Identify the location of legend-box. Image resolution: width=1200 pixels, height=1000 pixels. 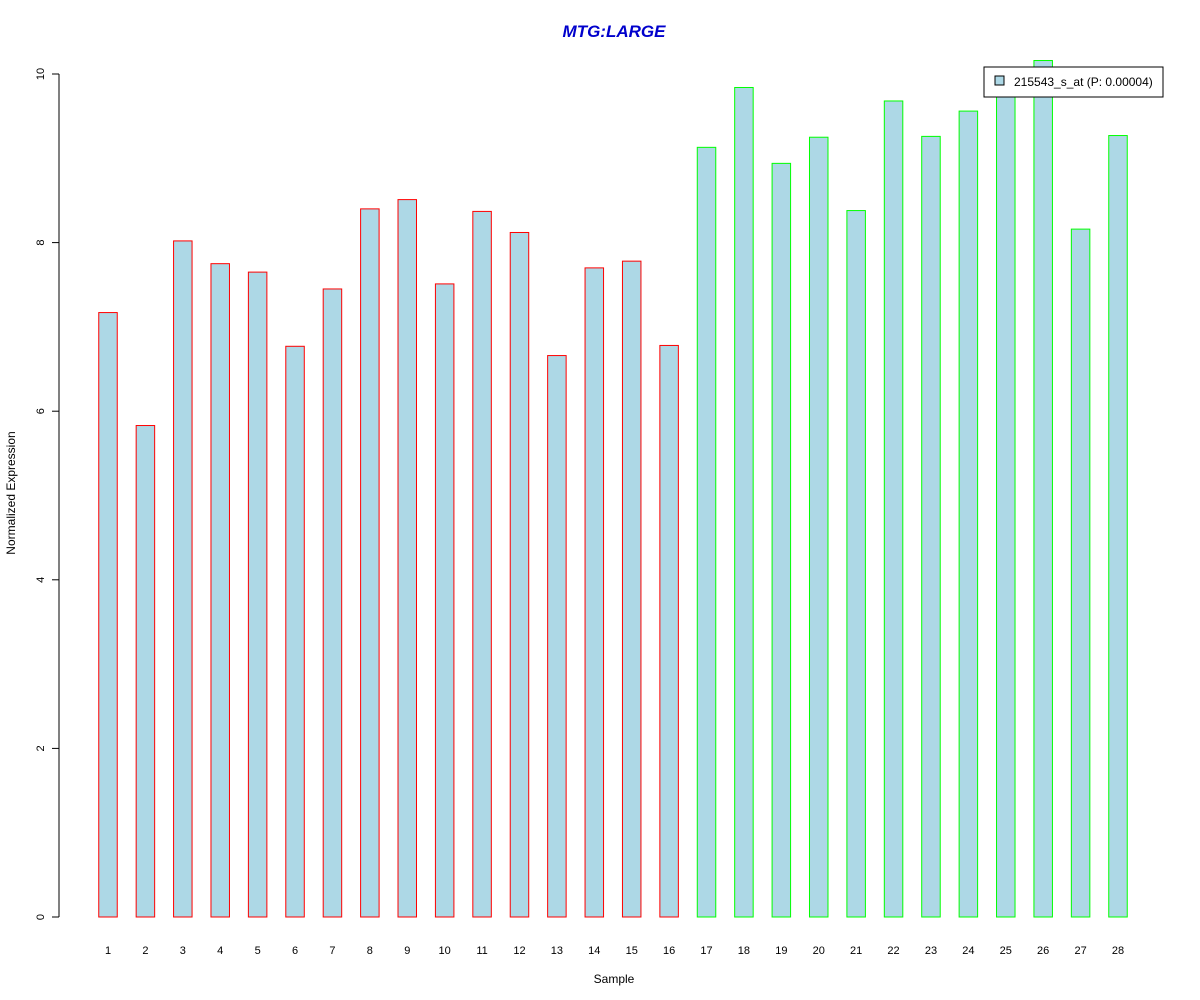
(1073, 82).